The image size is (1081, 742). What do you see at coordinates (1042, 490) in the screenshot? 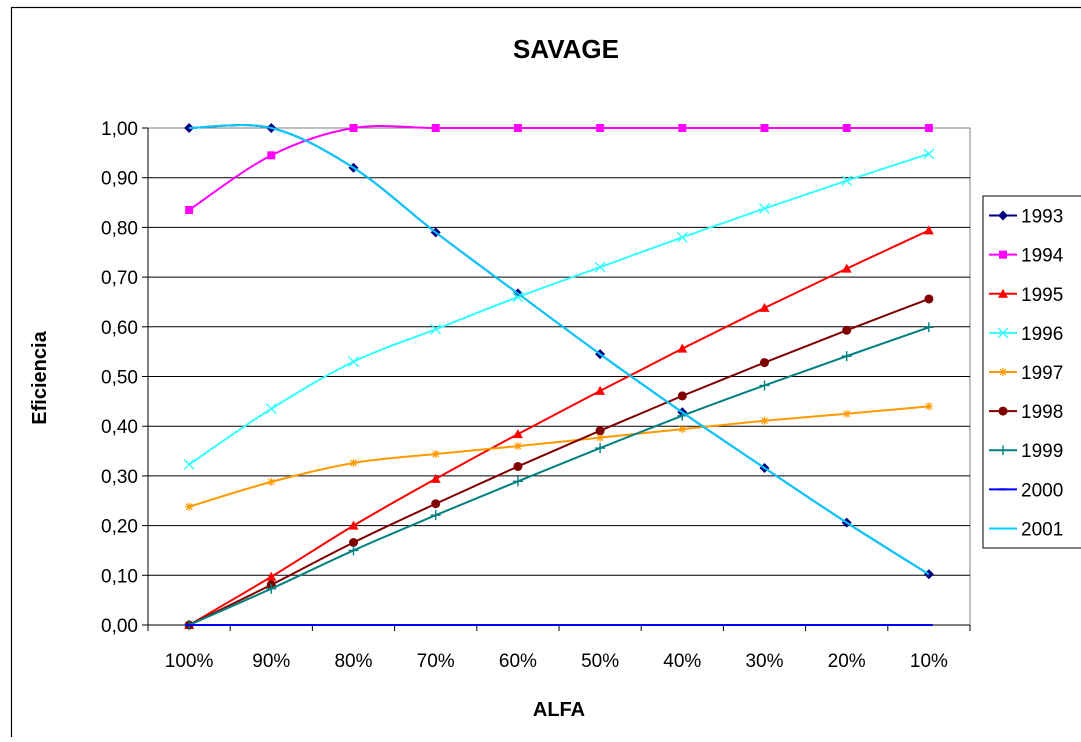
I see `legend-label: 2000` at bounding box center [1042, 490].